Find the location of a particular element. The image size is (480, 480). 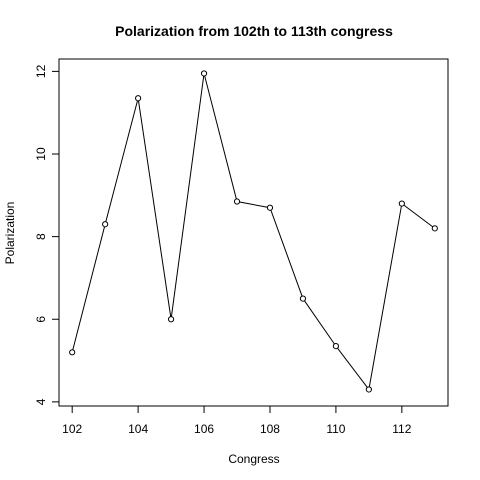

y-tick-label-12: 12 is located at coordinates (41, 71).